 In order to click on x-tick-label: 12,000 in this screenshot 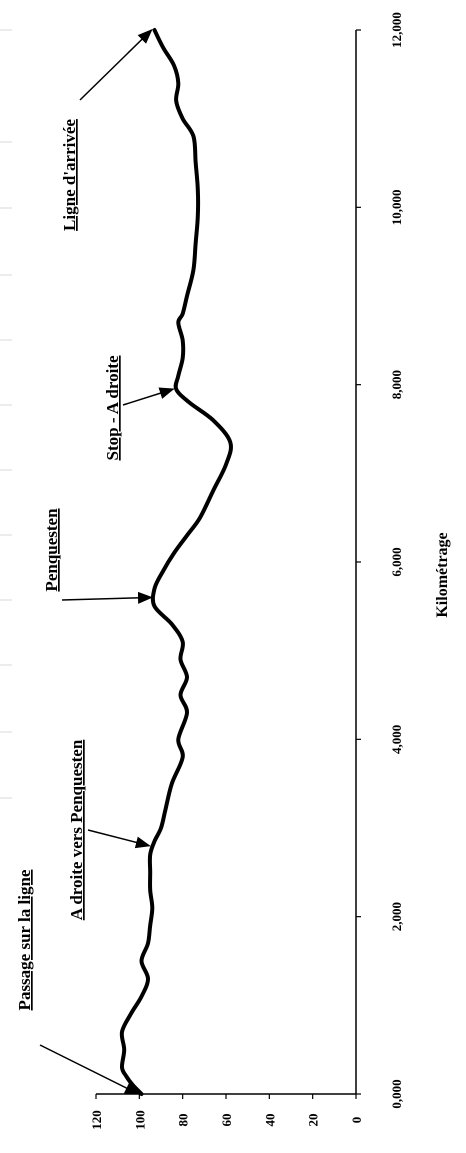, I will do `click(396, 30)`.